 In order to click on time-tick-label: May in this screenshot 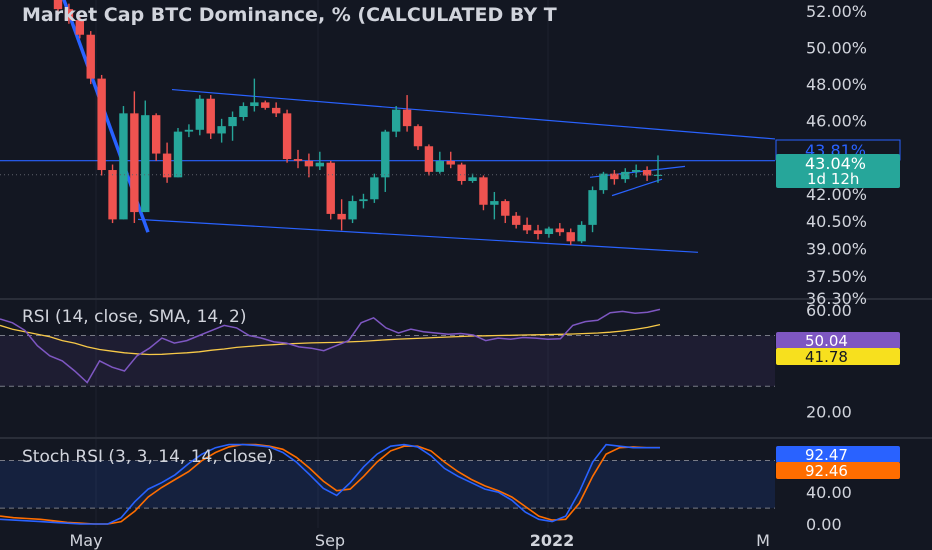, I will do `click(85, 540)`.